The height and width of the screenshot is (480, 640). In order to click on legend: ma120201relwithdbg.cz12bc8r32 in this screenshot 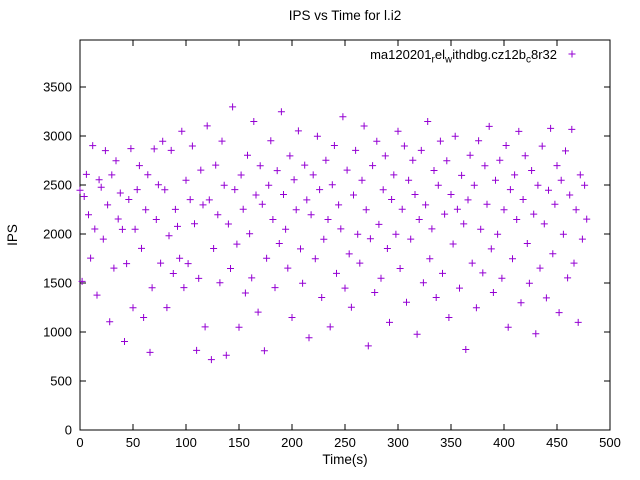, I will do `click(463, 56)`.